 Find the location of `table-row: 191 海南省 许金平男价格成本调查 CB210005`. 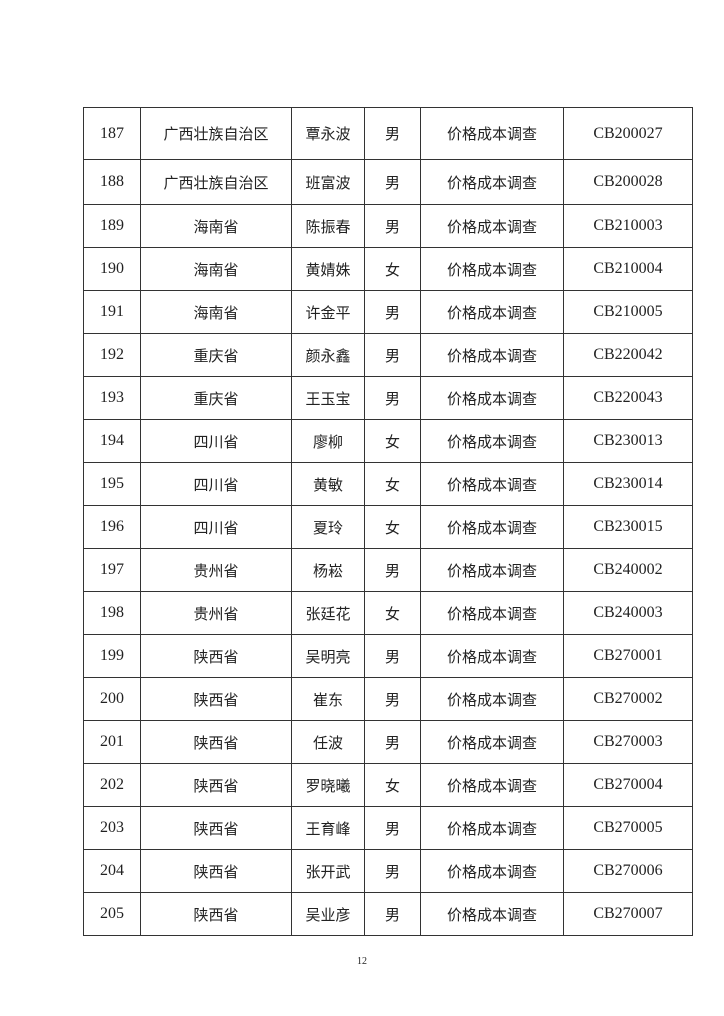

table-row: 191 海南省 许金平男价格成本调查 CB210005 is located at coordinates (388, 312).